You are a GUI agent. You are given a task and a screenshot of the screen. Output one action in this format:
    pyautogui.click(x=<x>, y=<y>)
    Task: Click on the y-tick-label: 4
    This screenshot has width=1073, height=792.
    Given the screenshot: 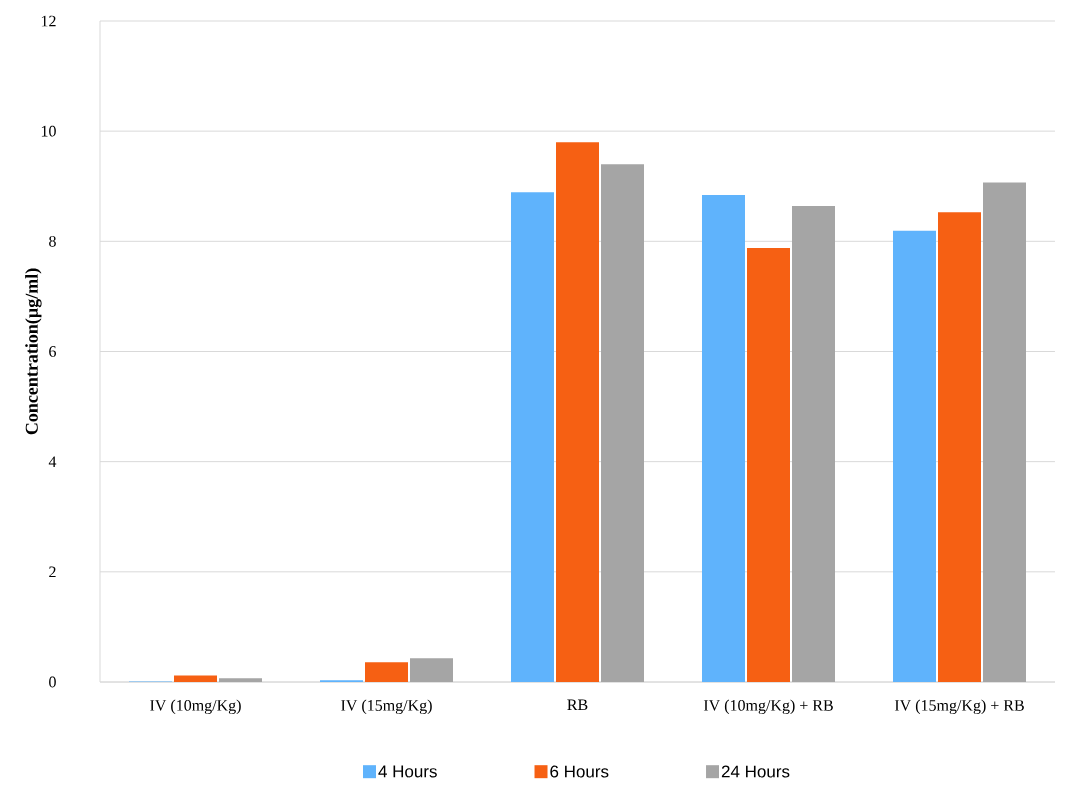 What is the action you would take?
    pyautogui.click(x=52, y=461)
    